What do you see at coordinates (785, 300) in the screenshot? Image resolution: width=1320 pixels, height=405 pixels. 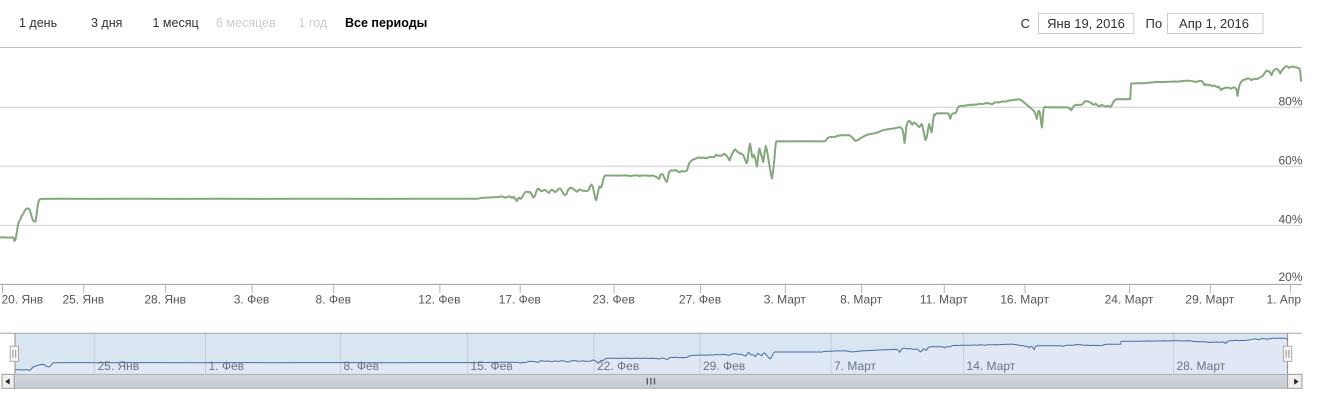 I see `svg-text: 3. Март` at bounding box center [785, 300].